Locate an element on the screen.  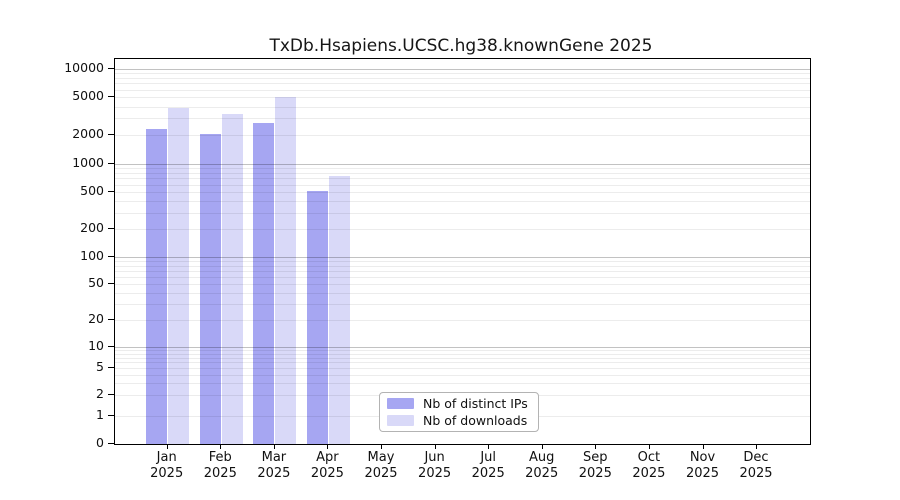
legend-swatch-downloads is located at coordinates (400, 421).